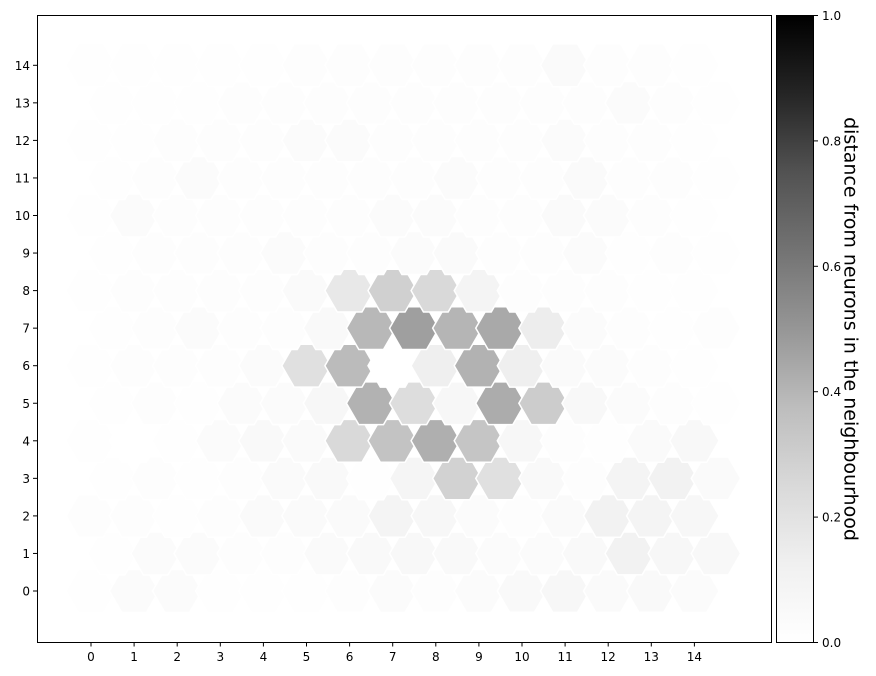 The height and width of the screenshot is (676, 876). I want to click on y-tick-label: 7, so click(26, 329).